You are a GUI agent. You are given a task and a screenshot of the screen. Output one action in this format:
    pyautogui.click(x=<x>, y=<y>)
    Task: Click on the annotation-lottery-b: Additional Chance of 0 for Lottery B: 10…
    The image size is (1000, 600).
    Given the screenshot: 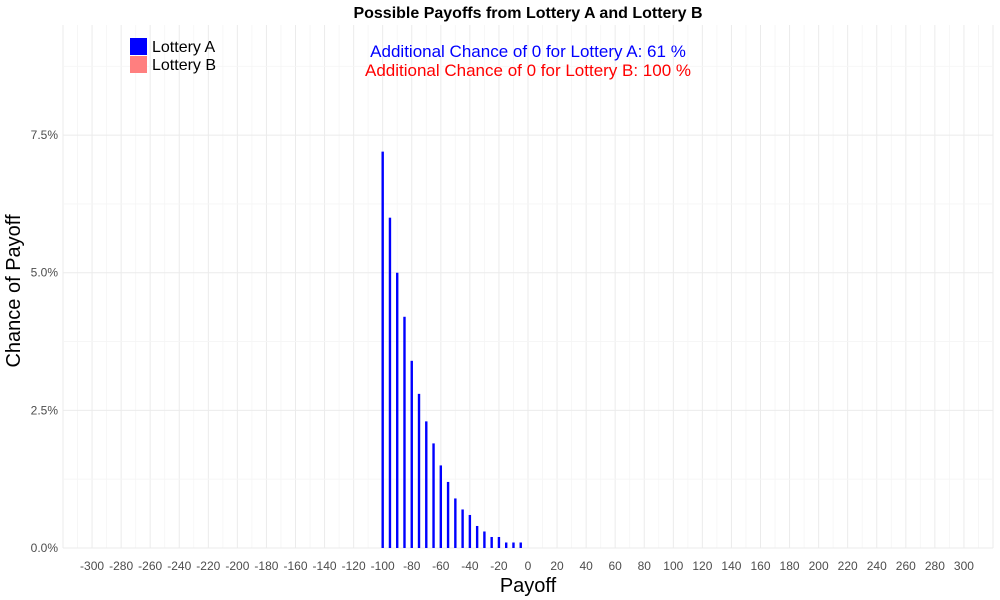 What is the action you would take?
    pyautogui.click(x=528, y=70)
    